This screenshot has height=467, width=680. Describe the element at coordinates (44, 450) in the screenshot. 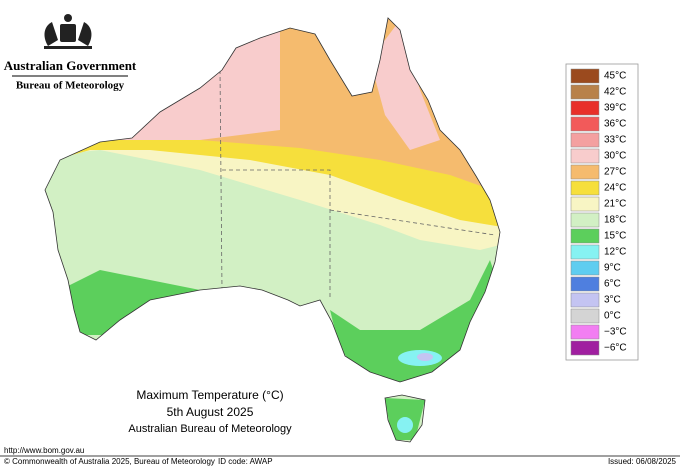

I see `footer-url: http://www.bom.gov.au` at that location.